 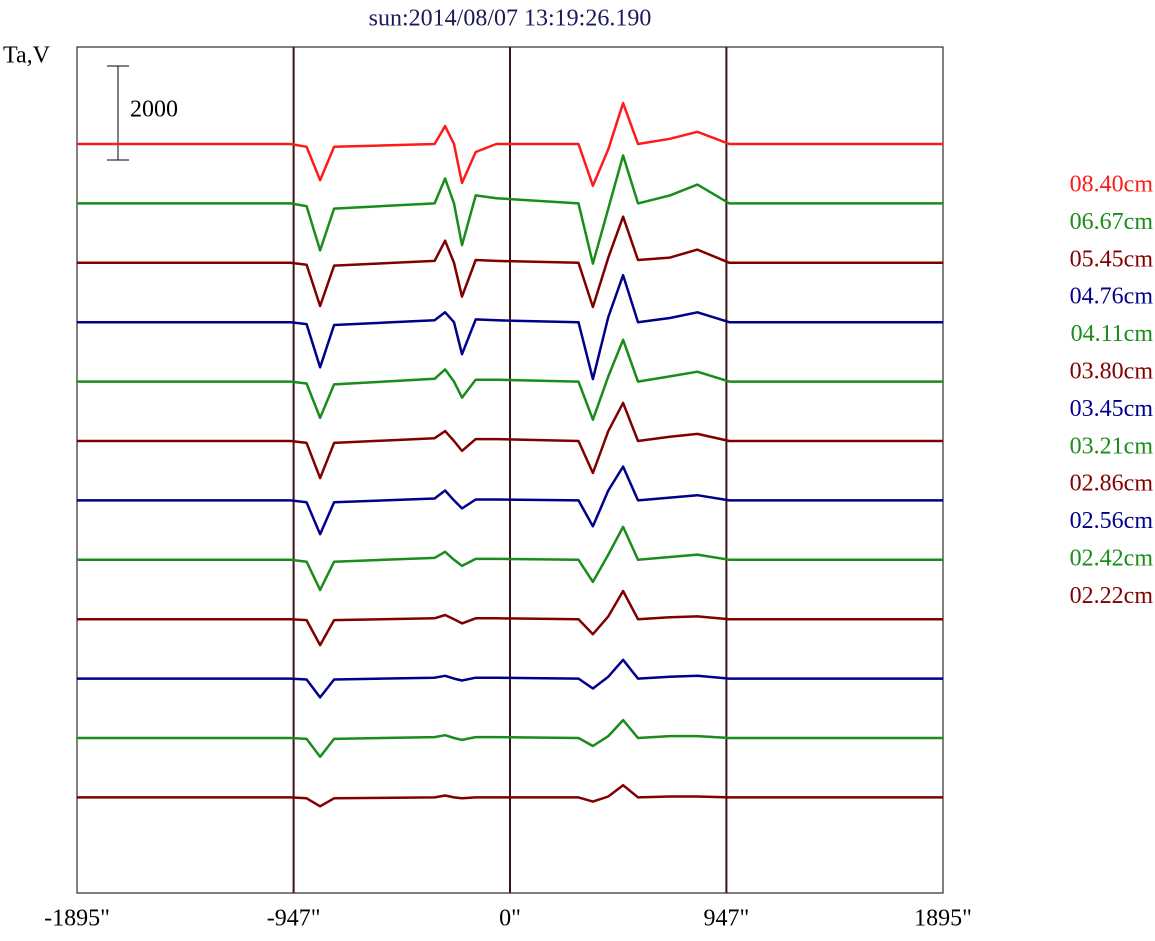 What do you see at coordinates (1112, 484) in the screenshot?
I see `legend-entry: 02.86cm` at bounding box center [1112, 484].